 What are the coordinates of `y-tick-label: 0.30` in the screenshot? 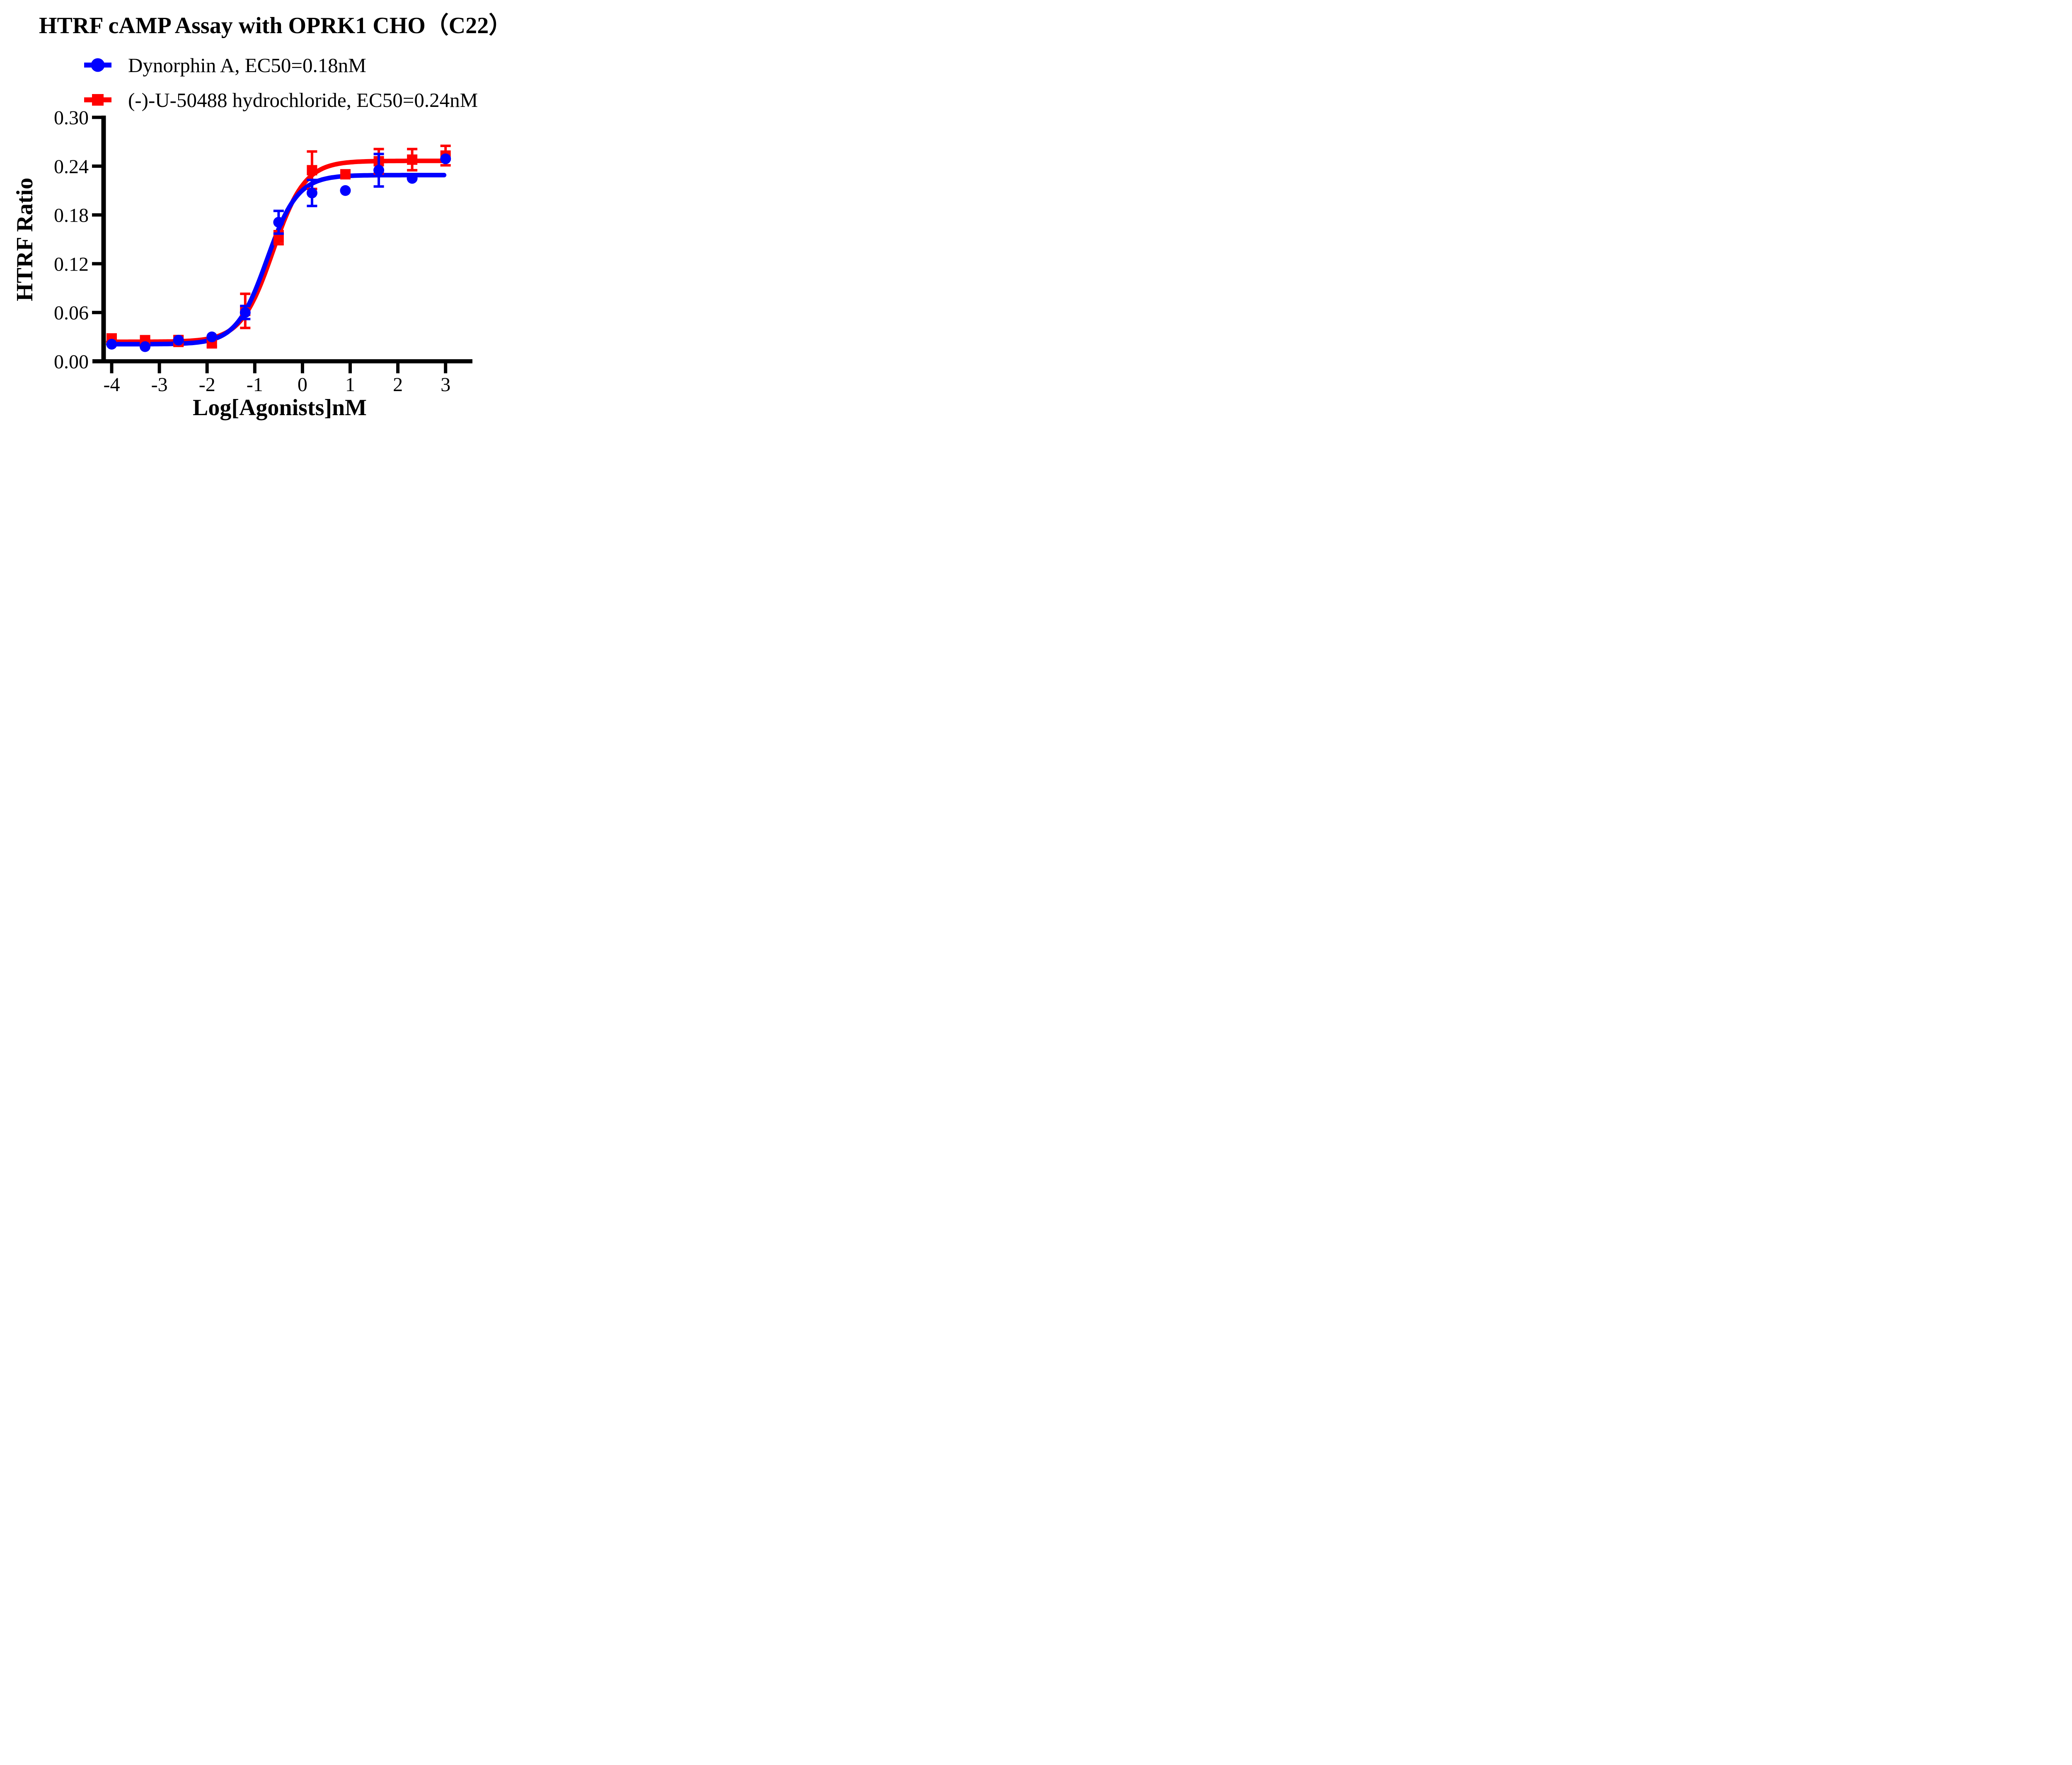 It's located at (71, 118).